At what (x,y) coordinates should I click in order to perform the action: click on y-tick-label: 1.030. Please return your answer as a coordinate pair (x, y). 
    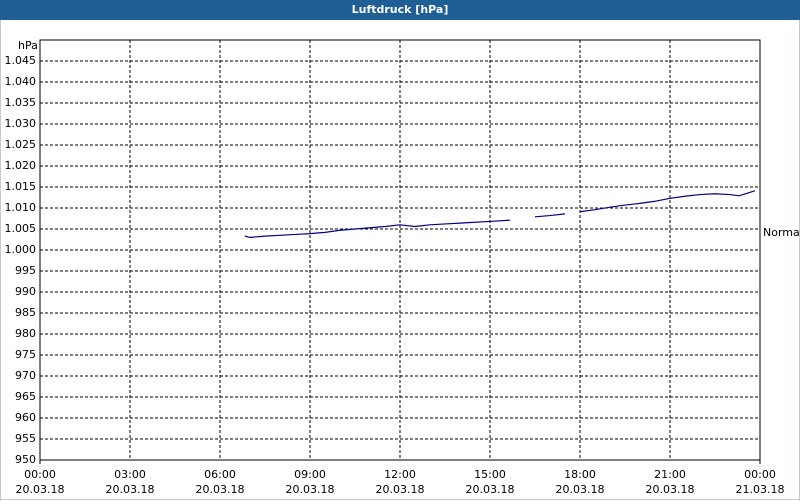
    Looking at the image, I should click on (21, 123).